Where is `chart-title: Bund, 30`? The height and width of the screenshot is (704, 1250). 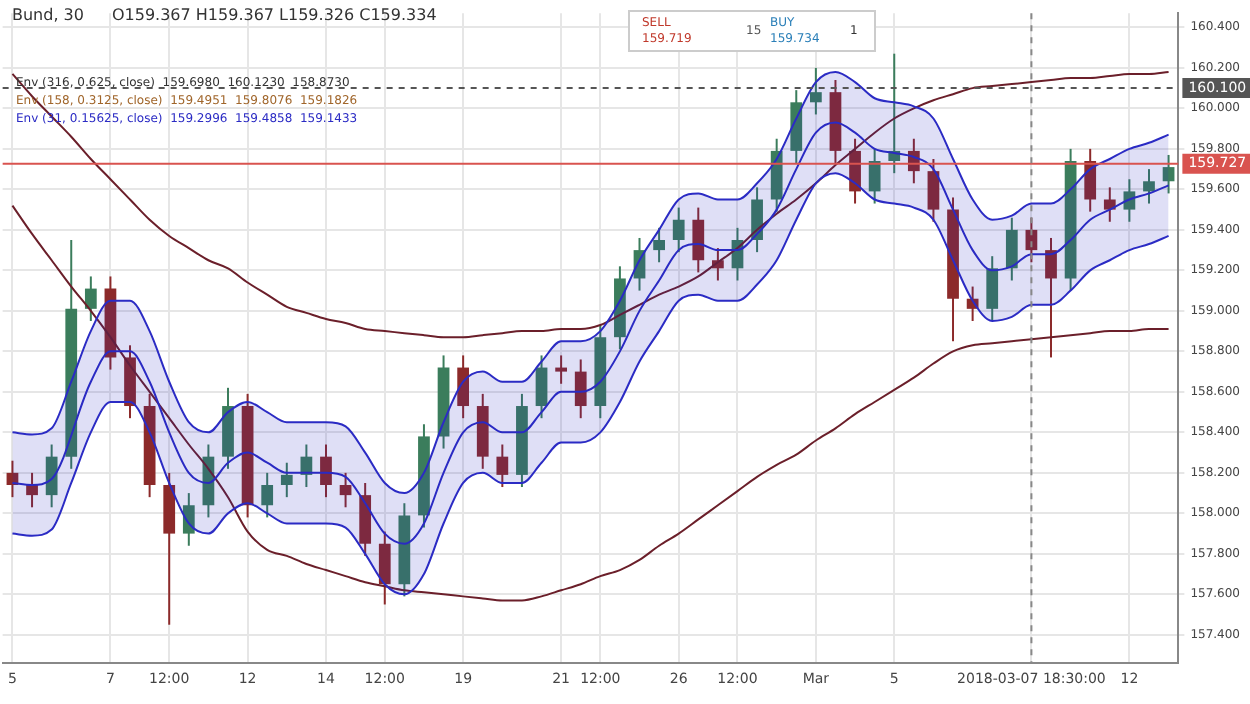 chart-title: Bund, 30 is located at coordinates (48, 15).